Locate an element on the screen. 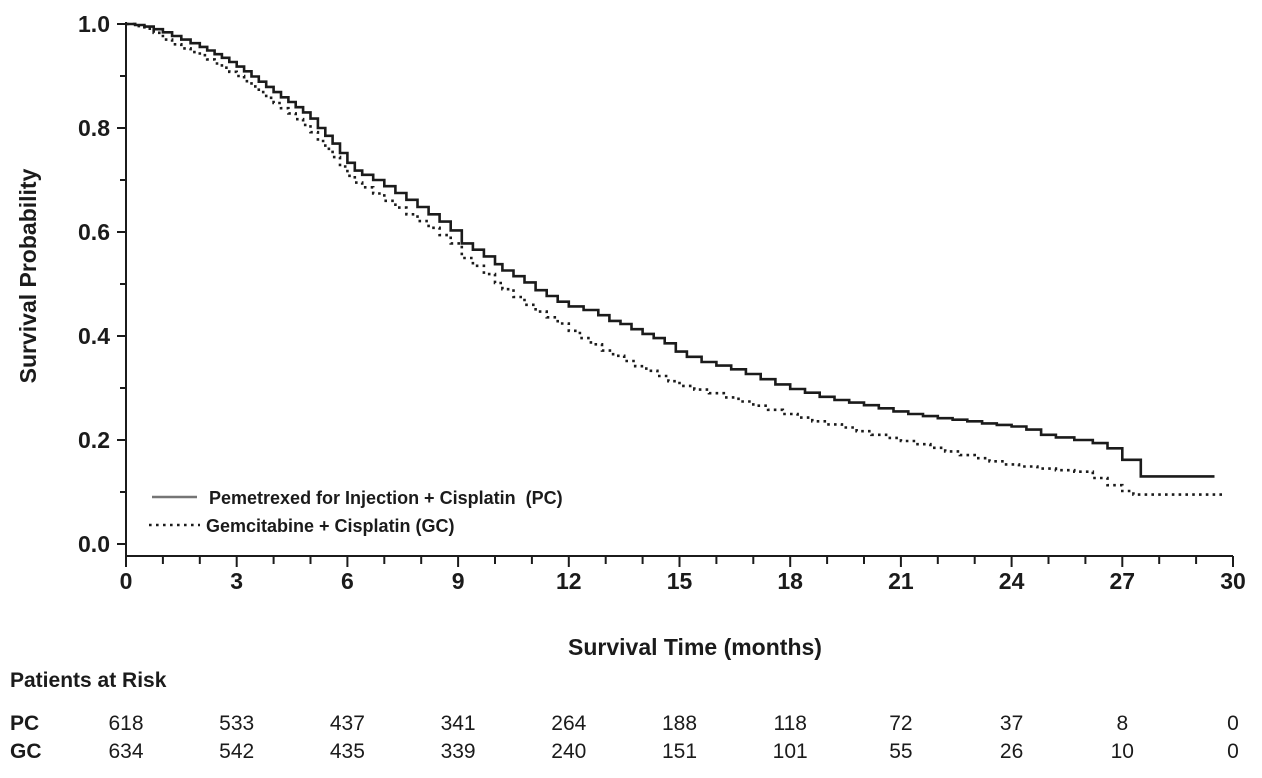 The height and width of the screenshot is (778, 1262). risk-value-pc-9: 341 is located at coordinates (458, 723).